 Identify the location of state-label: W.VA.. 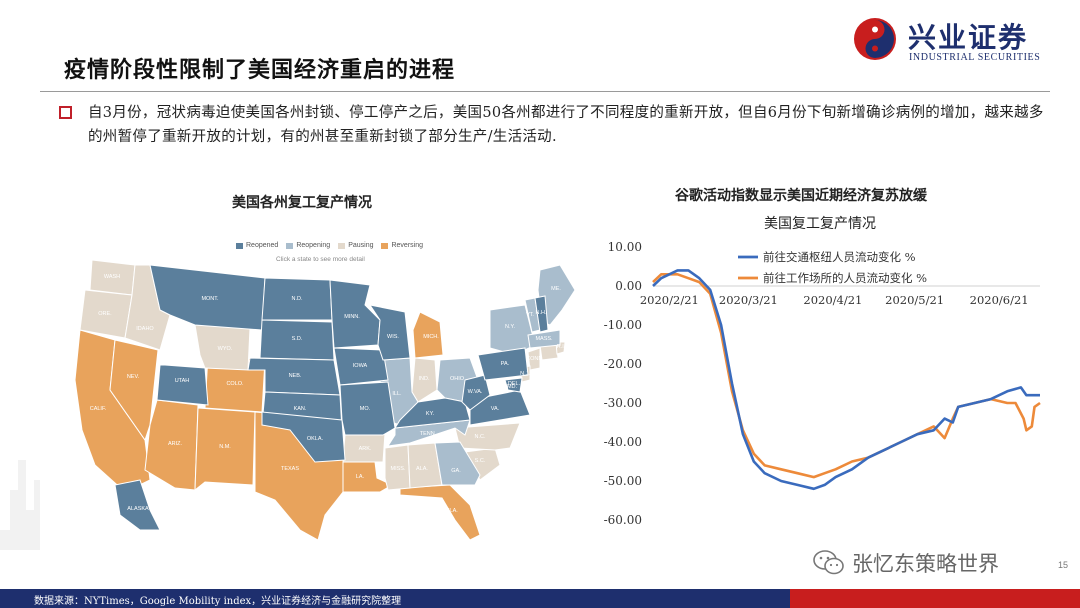
(475, 392).